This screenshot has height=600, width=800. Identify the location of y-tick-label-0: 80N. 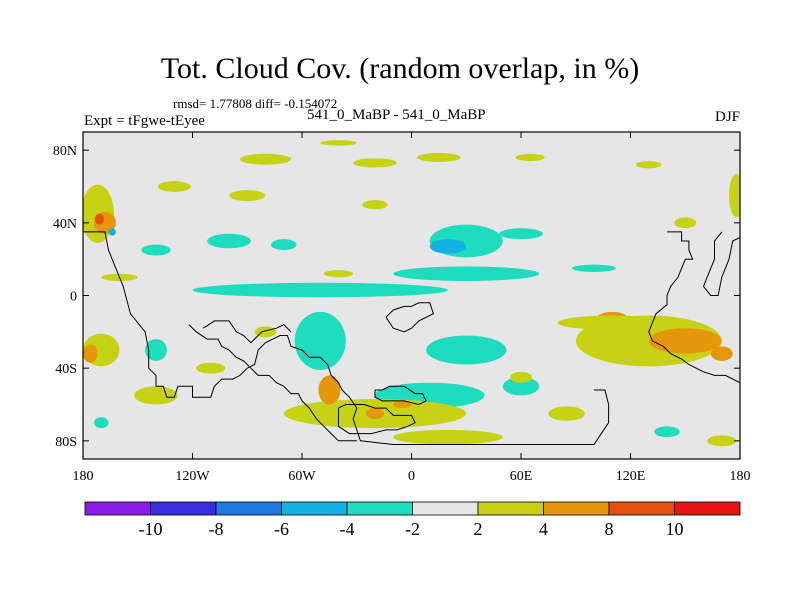
(65, 151).